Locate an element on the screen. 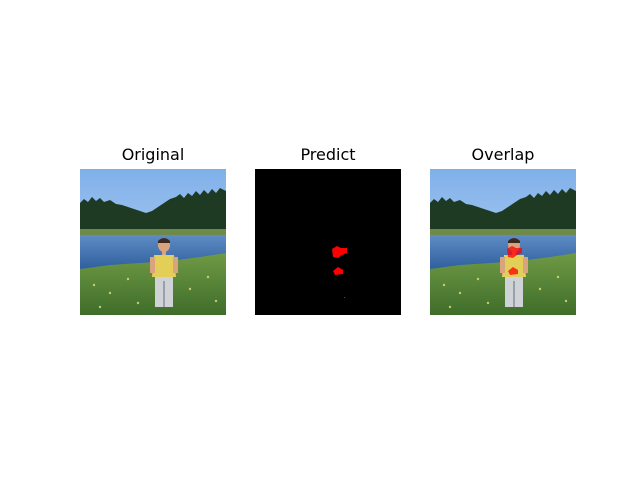  mask-background is located at coordinates (328, 242).